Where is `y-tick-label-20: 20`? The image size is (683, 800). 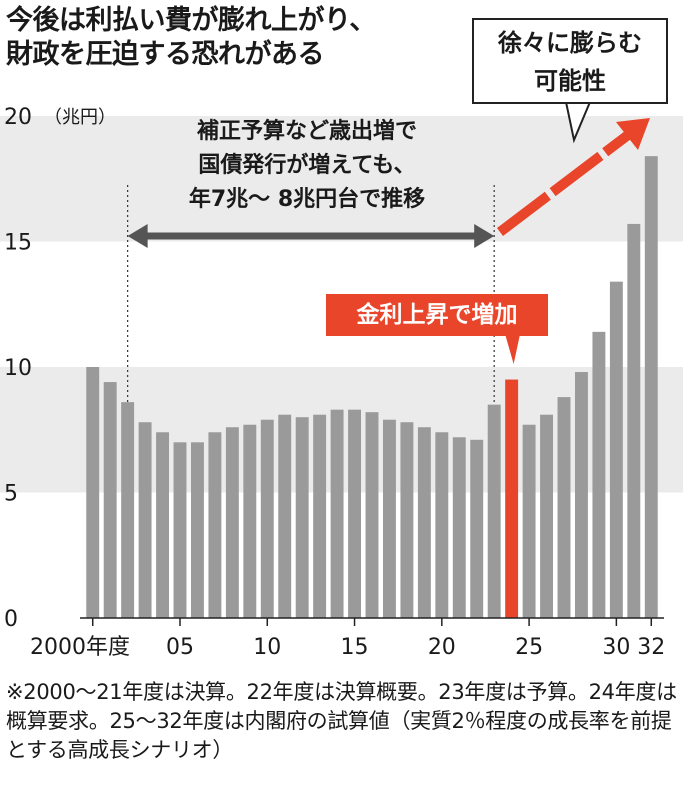
y-tick-label-20: 20 is located at coordinates (18, 117).